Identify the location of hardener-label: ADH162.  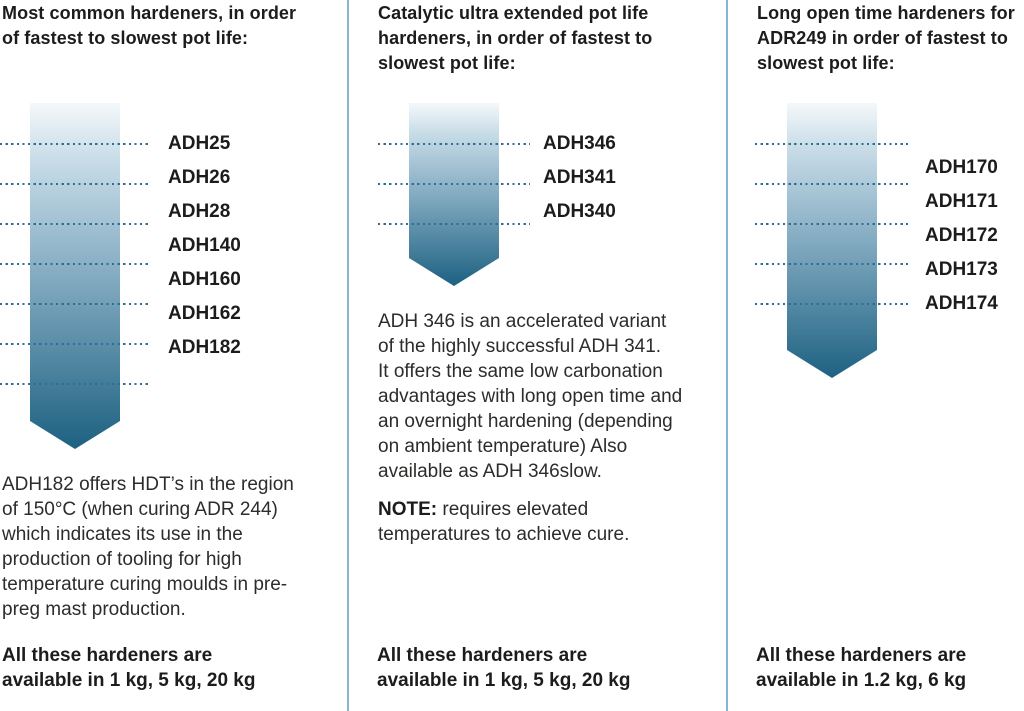
(204, 313).